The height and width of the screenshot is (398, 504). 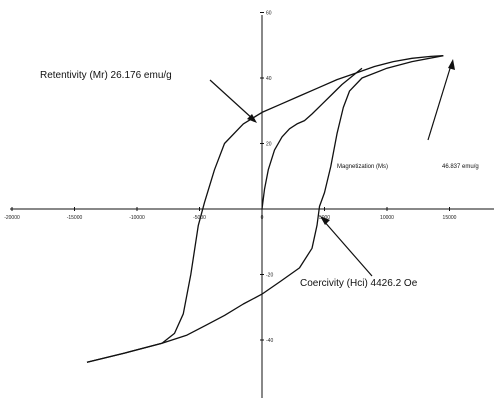 What do you see at coordinates (232, 100) in the screenshot?
I see `retentivity-arrow` at bounding box center [232, 100].